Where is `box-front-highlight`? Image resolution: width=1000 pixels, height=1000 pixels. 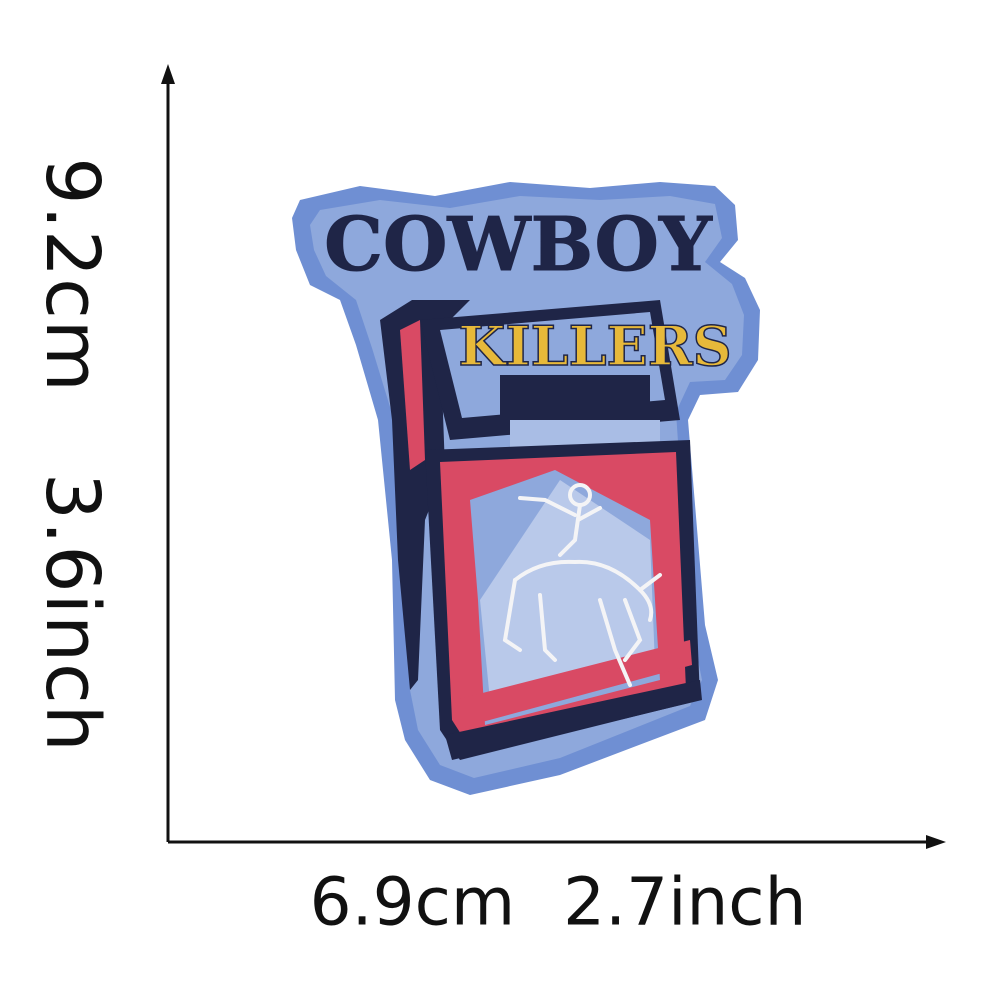 box-front-highlight is located at coordinates (567, 590).